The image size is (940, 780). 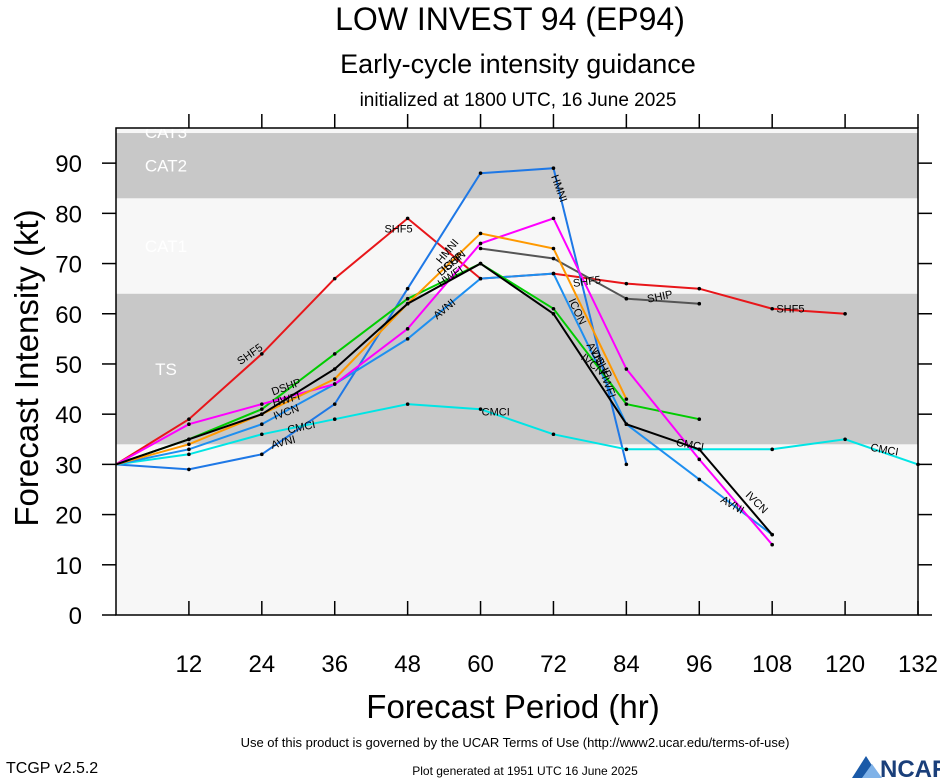 I want to click on ncar-logo: NCAR, so click(x=896, y=768).